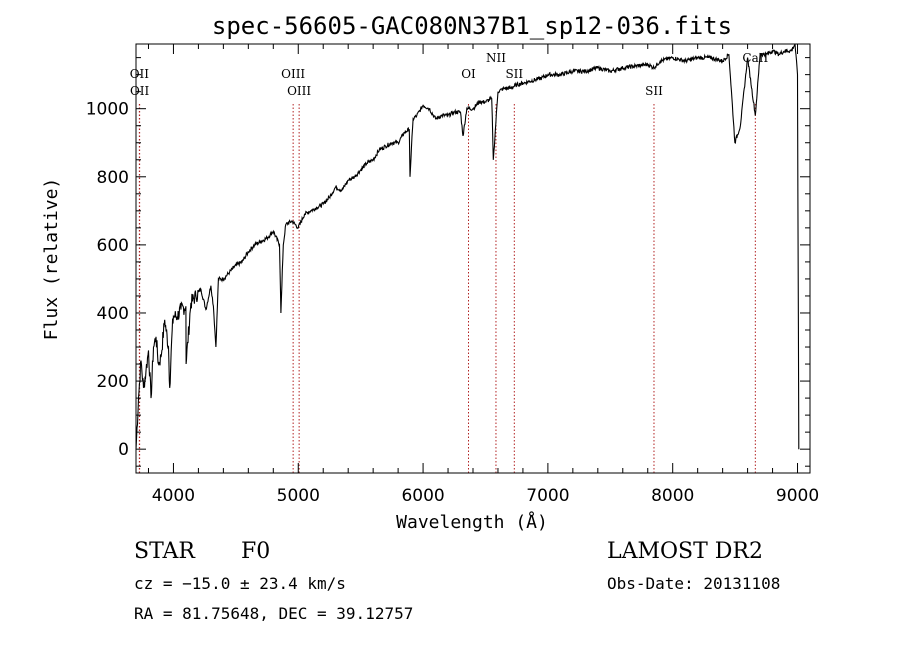  I want to click on x-tick-label: 9000, so click(797, 496).